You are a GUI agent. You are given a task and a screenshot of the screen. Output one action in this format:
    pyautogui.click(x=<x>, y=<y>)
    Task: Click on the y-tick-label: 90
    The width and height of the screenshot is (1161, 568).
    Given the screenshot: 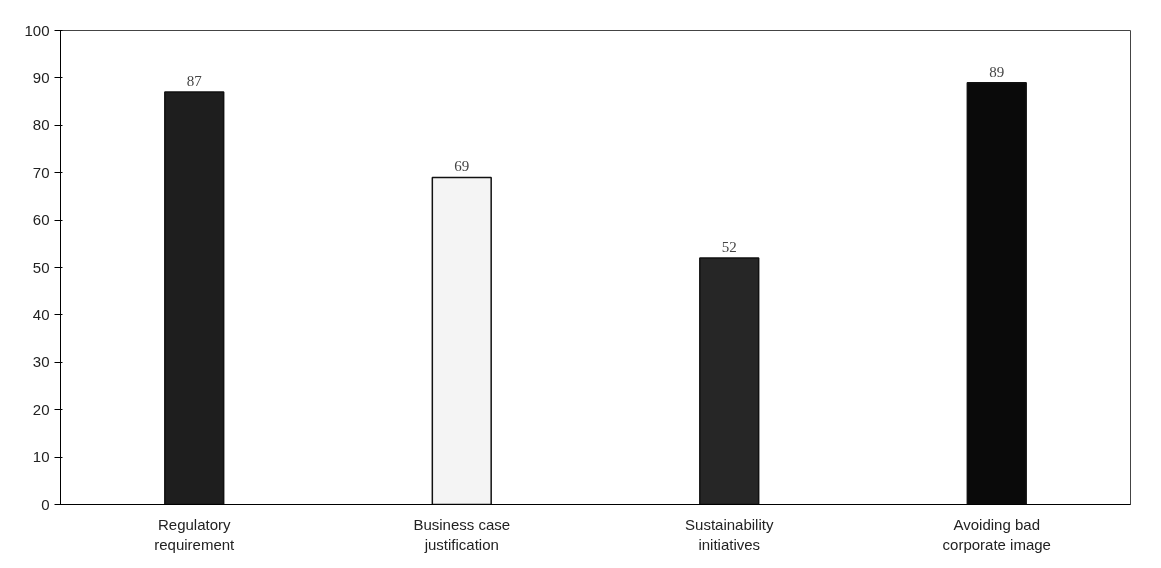 What is the action you would take?
    pyautogui.click(x=41, y=77)
    